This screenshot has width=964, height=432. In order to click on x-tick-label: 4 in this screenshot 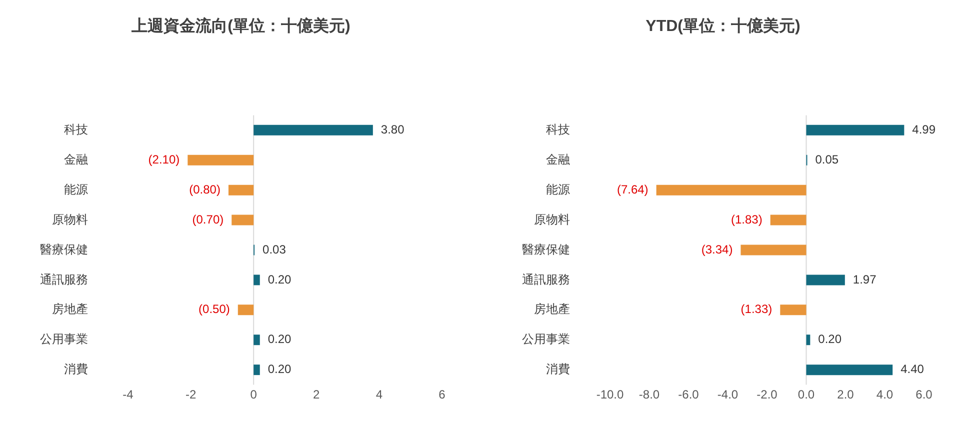, I will do `click(379, 394)`.